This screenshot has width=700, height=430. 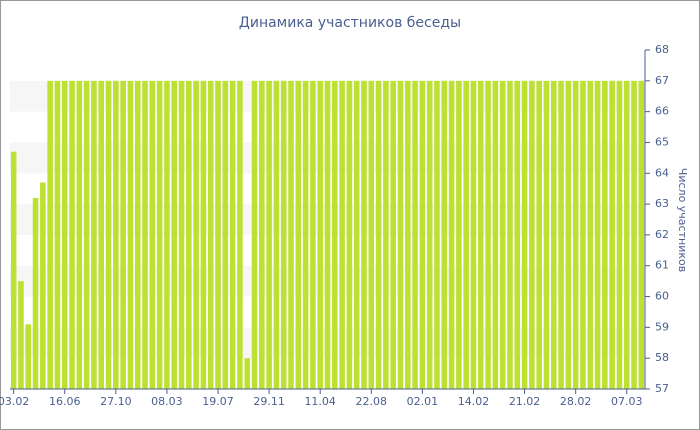 What do you see at coordinates (423, 401) in the screenshot?
I see `x-tick-label: 02.01` at bounding box center [423, 401].